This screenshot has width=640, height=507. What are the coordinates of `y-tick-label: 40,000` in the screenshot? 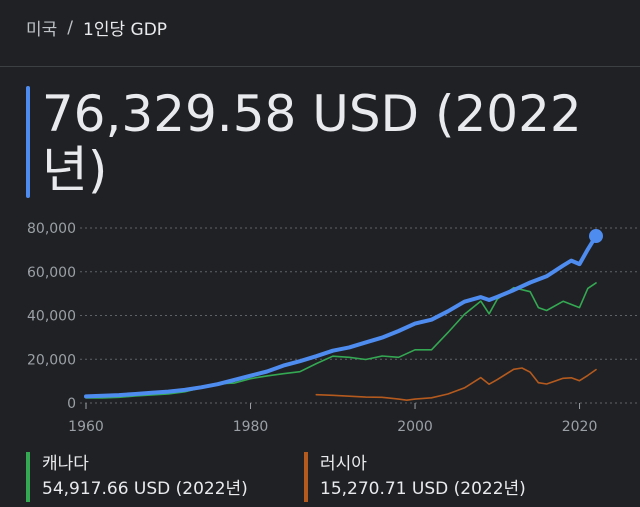 It's located at (51, 317).